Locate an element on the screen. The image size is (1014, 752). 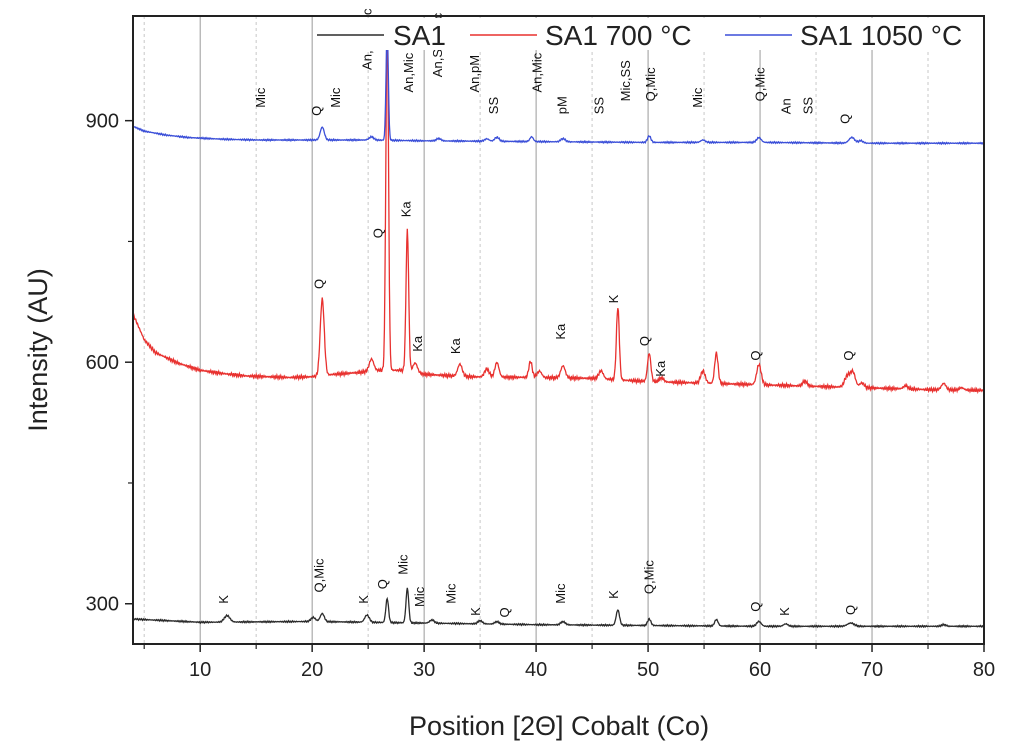
x-tick-label: 80 is located at coordinates (984, 670).